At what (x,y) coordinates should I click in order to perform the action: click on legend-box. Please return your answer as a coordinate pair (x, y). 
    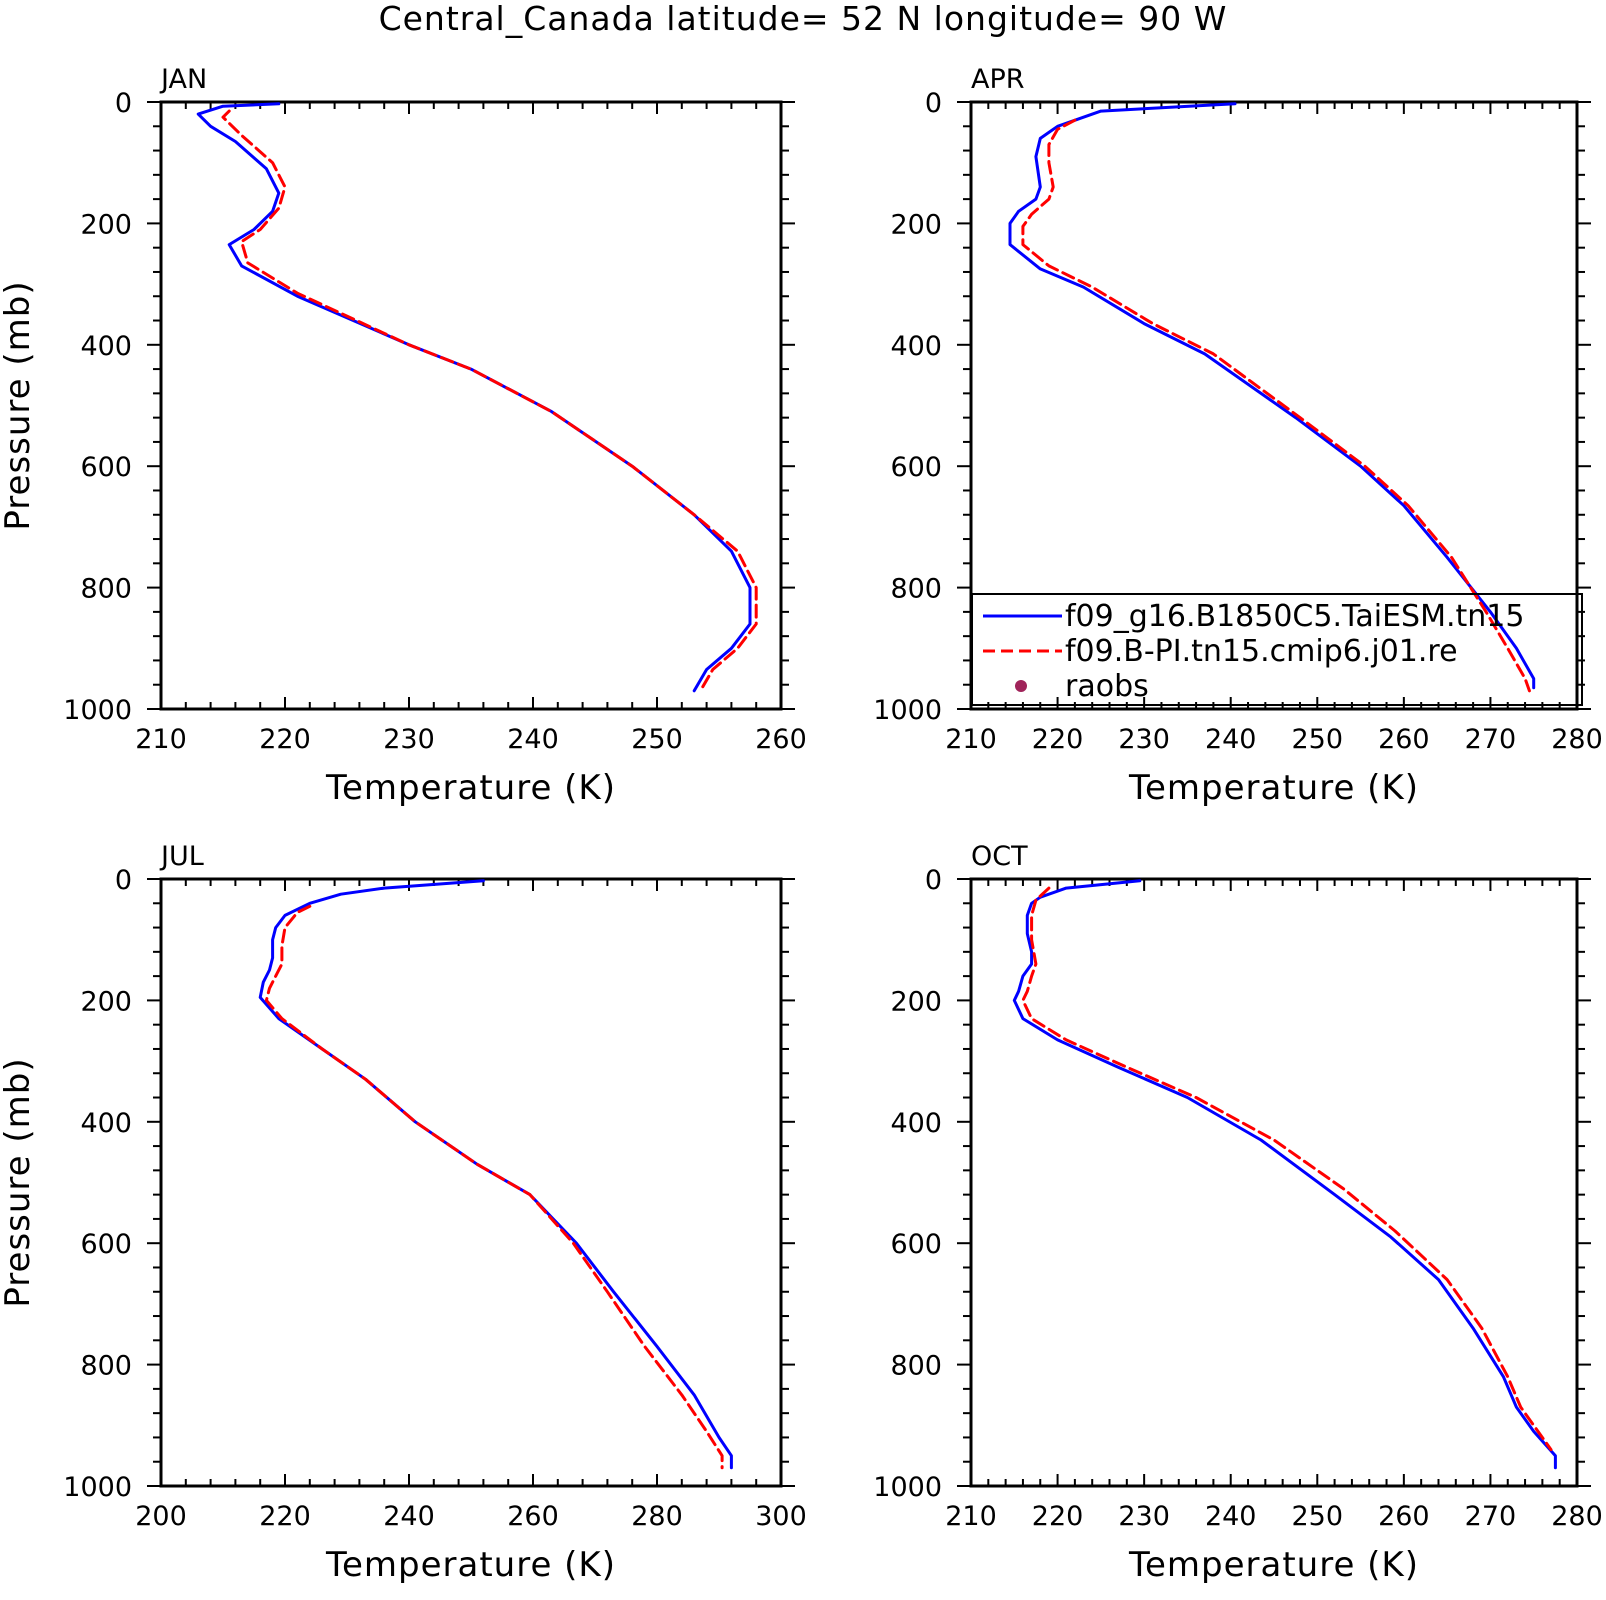
    Looking at the image, I should click on (1277, 649).